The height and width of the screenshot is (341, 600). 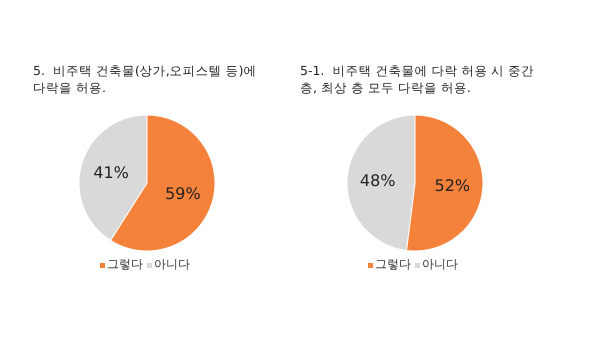 What do you see at coordinates (183, 193) in the screenshot?
I see `data-label: 59%` at bounding box center [183, 193].